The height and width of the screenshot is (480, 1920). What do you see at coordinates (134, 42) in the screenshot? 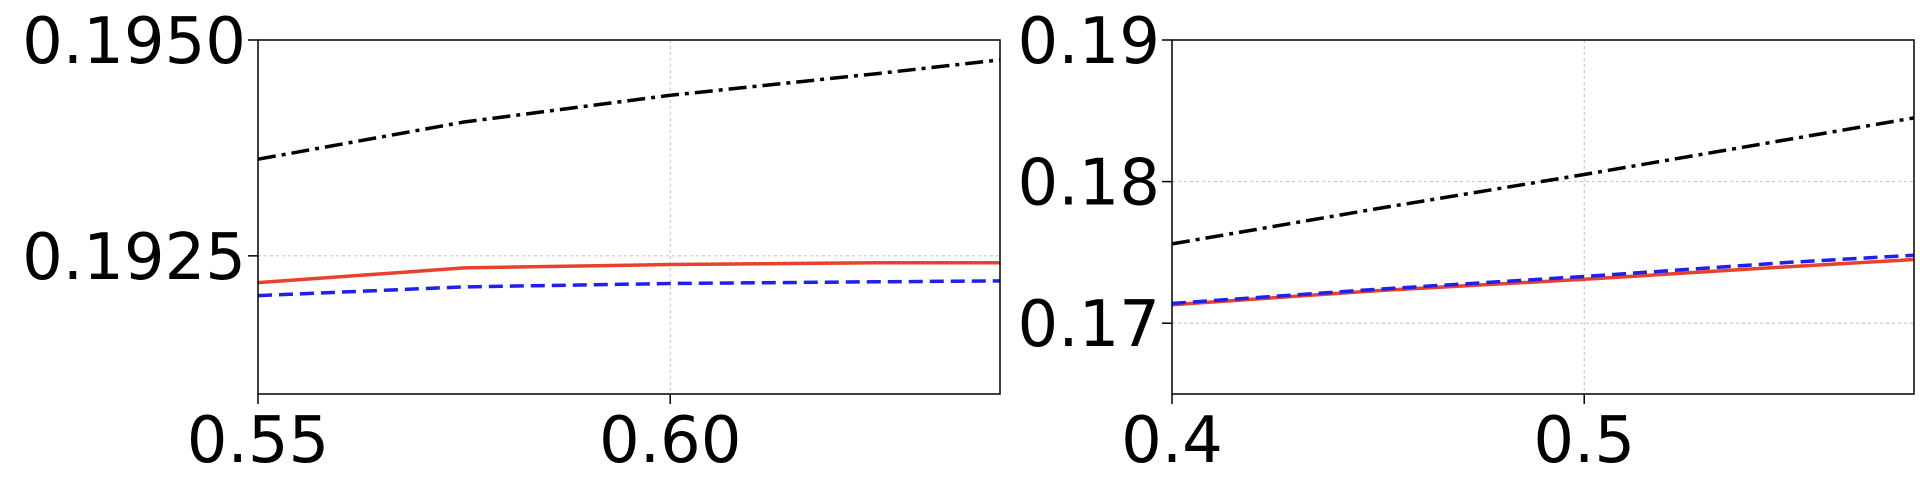
I see `y-tick-label: 0.1950` at bounding box center [134, 42].